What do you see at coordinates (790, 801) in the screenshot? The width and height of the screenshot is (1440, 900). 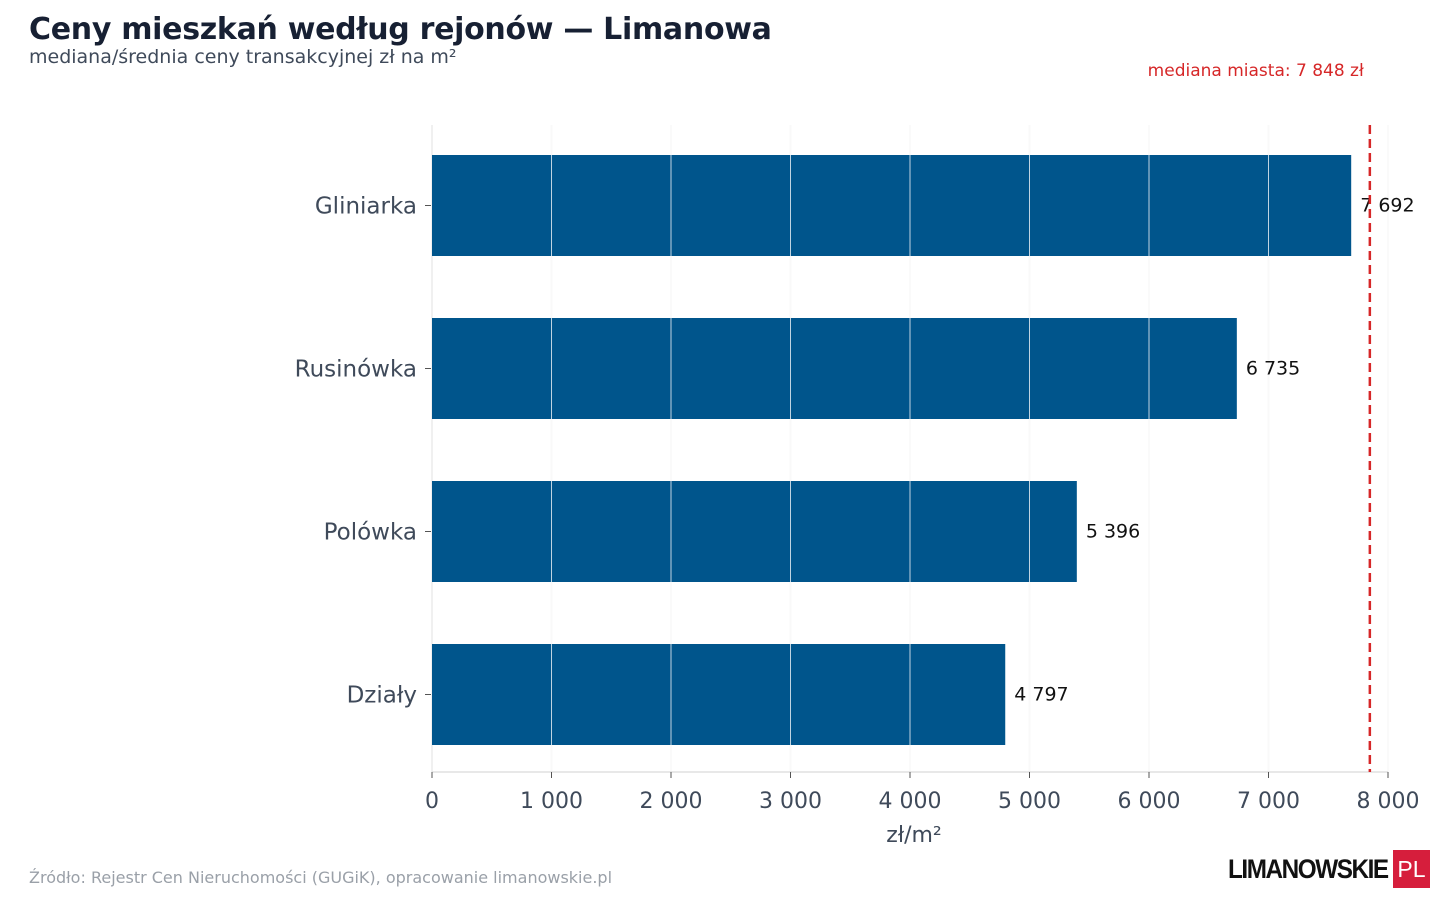 I see `x-tick-label: 3 000` at bounding box center [790, 801].